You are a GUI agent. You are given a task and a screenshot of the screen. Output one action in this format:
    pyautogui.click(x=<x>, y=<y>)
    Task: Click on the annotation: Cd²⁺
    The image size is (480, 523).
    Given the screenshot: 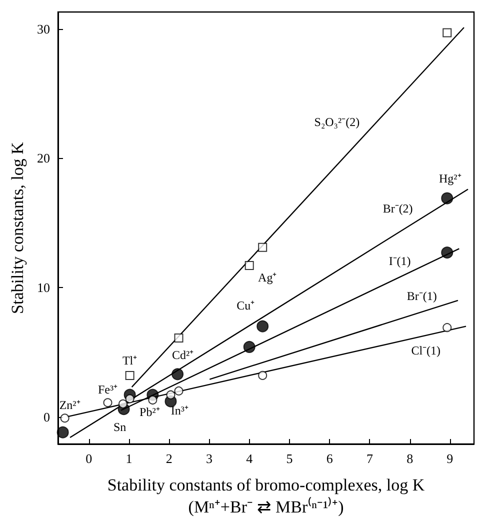 What is the action you would take?
    pyautogui.click(x=183, y=355)
    